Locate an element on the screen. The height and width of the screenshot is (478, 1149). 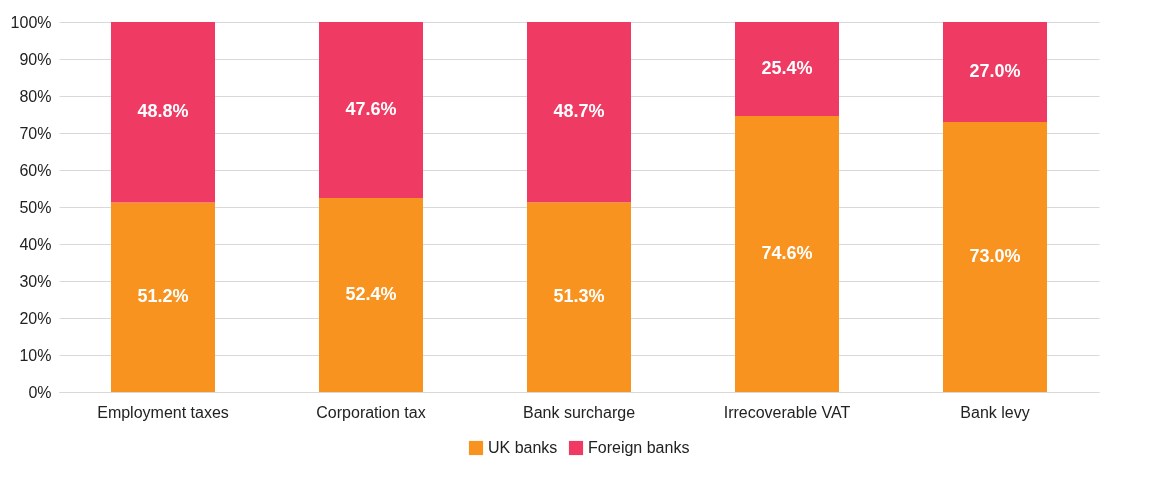
y-tick-label: 30% is located at coordinates (35, 281).